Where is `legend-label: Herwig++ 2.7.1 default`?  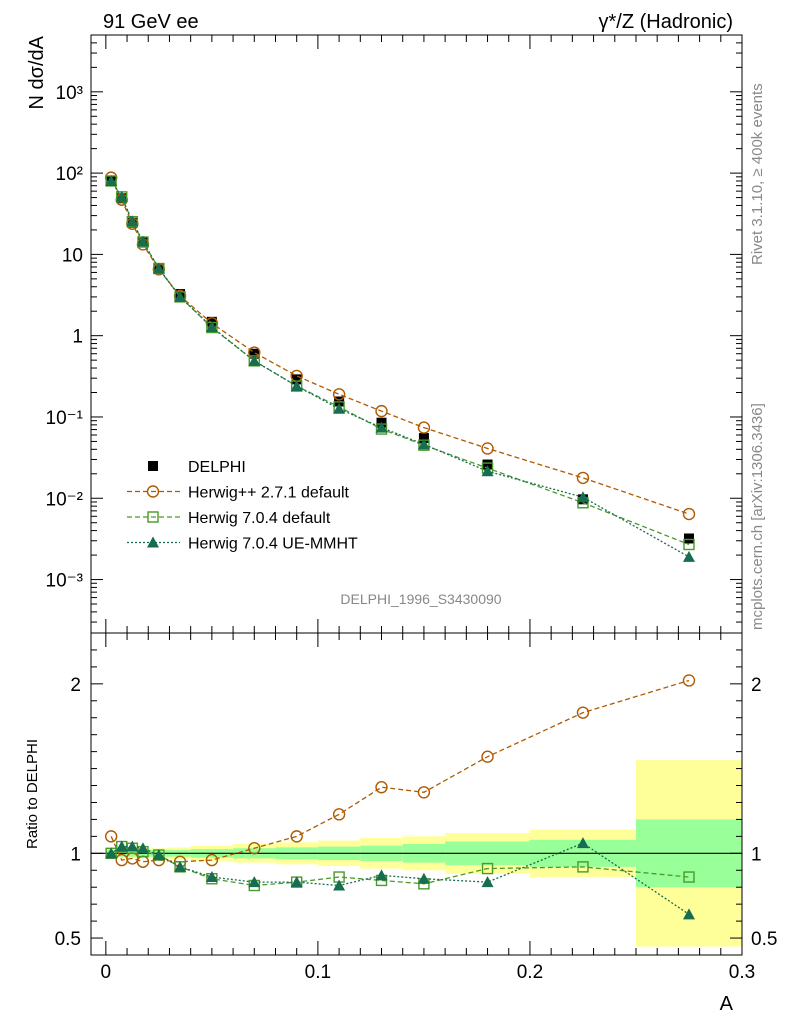 legend-label: Herwig++ 2.7.1 default is located at coordinates (269, 493).